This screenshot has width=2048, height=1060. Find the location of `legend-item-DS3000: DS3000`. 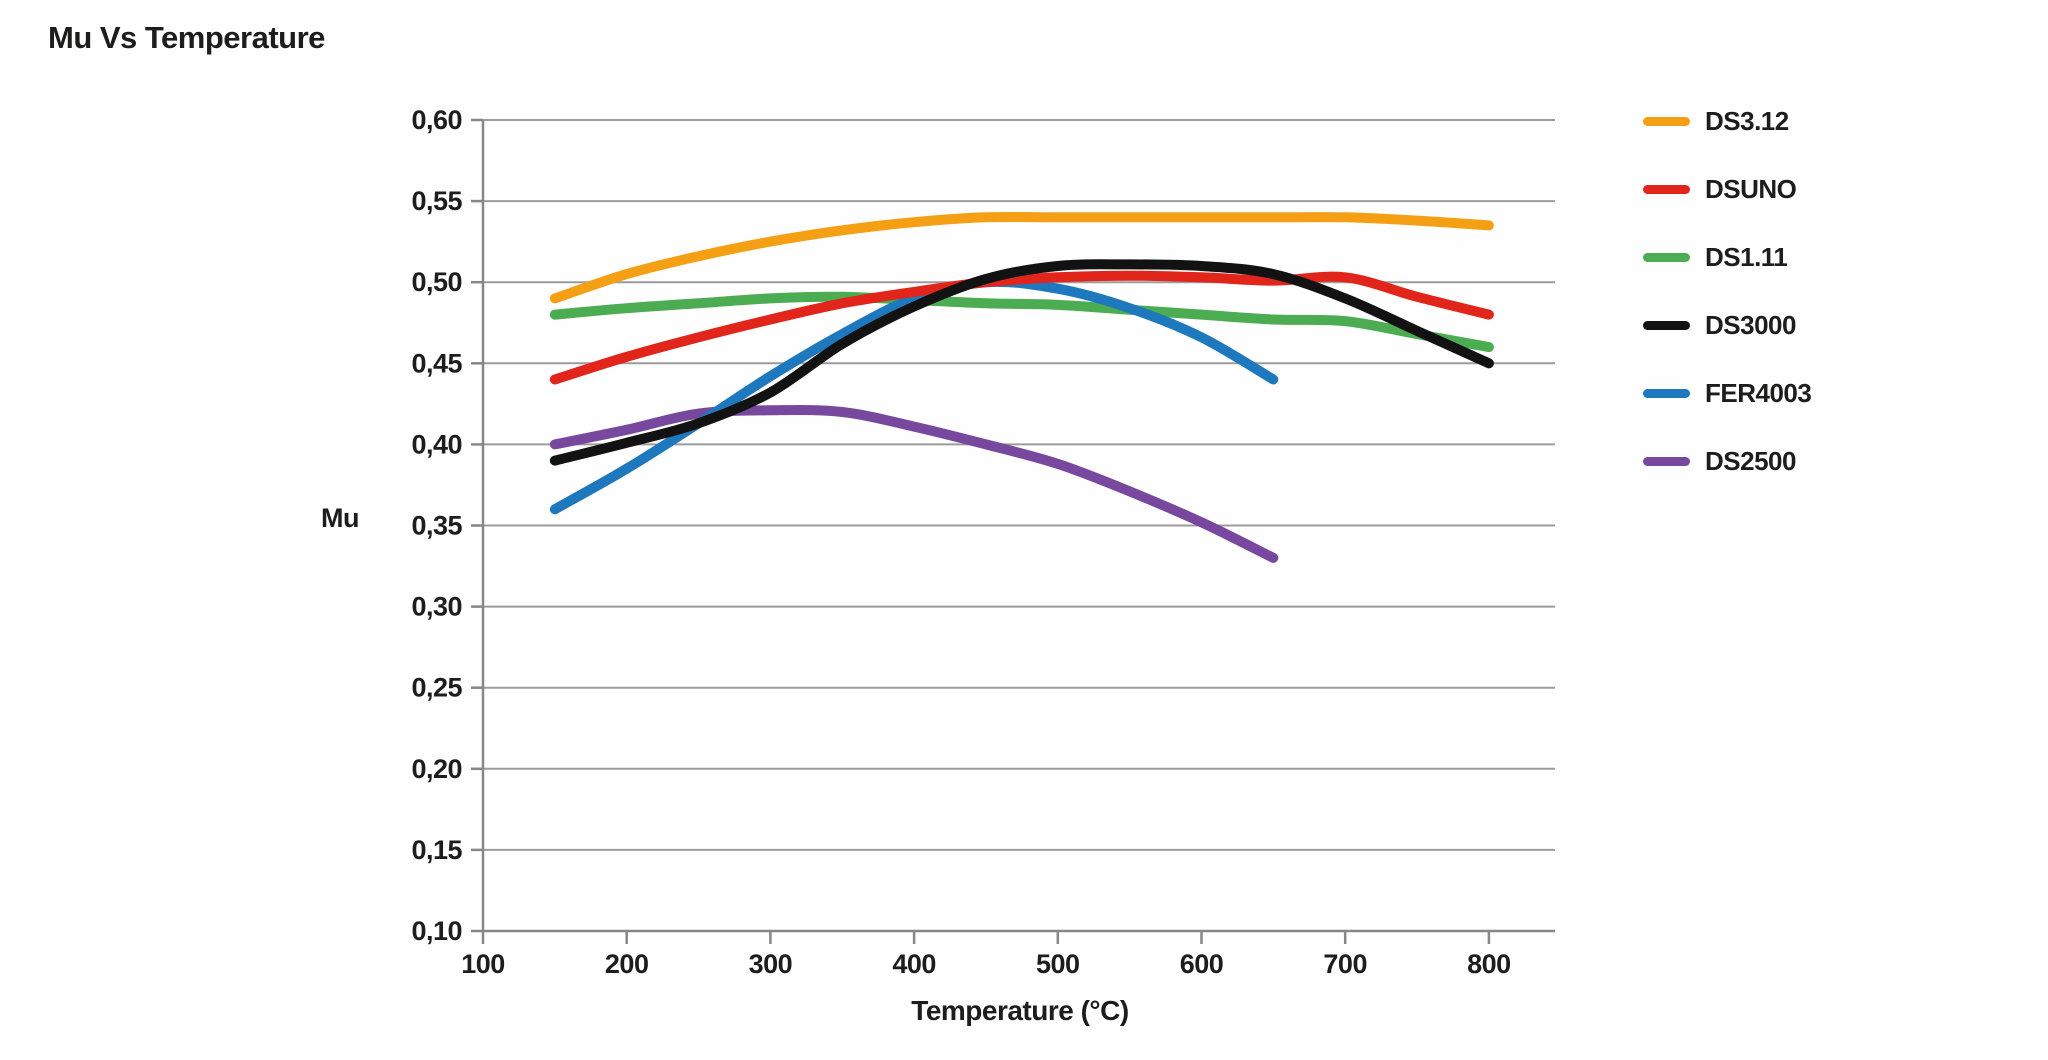

legend-item-DS3000: DS3000 is located at coordinates (1727, 325).